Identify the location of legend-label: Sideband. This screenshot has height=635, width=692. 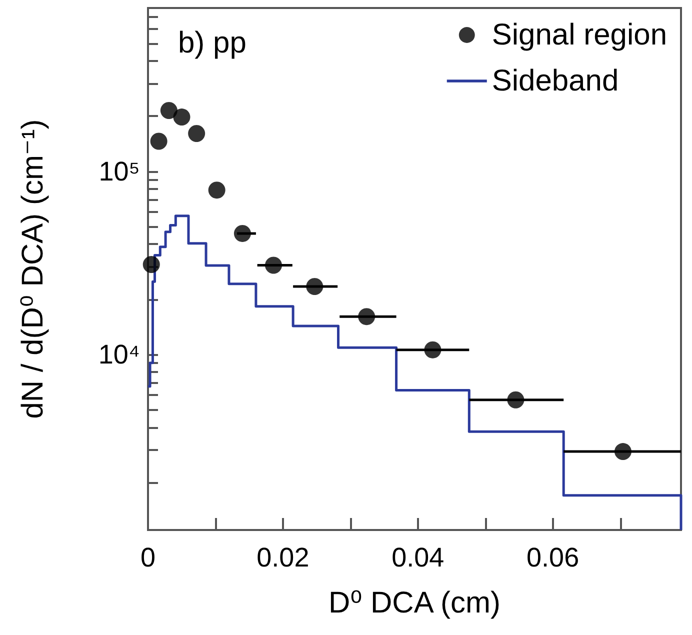
(555, 81).